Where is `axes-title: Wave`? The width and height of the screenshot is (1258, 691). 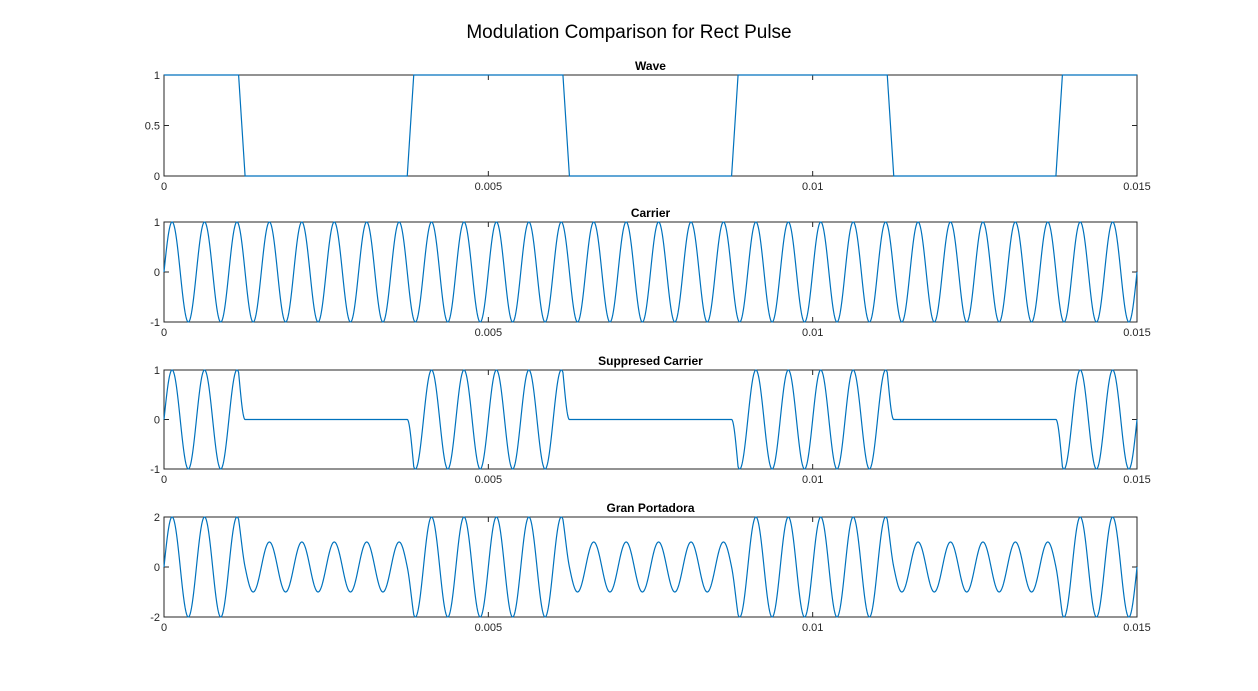 axes-title: Wave is located at coordinates (650, 66).